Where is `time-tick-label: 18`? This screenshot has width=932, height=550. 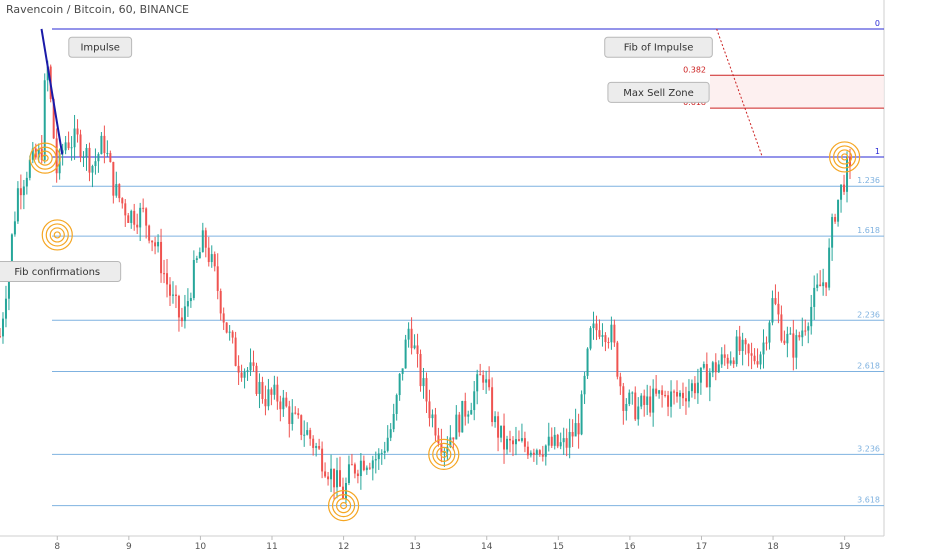
time-tick-label: 18 is located at coordinates (773, 546).